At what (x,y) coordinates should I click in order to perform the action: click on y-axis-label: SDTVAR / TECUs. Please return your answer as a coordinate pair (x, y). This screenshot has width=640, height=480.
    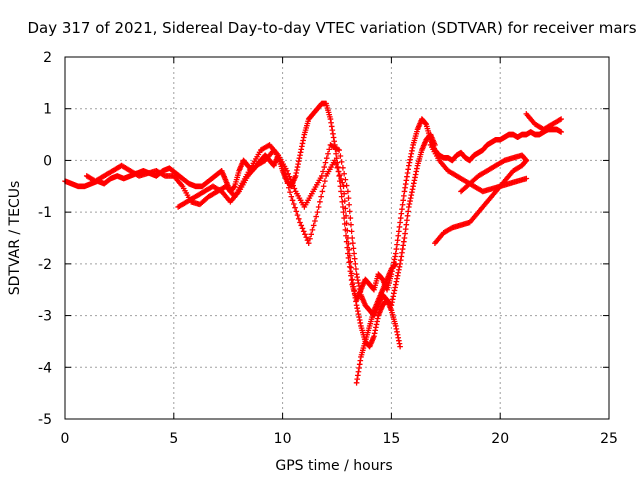
    Looking at the image, I should click on (15, 238).